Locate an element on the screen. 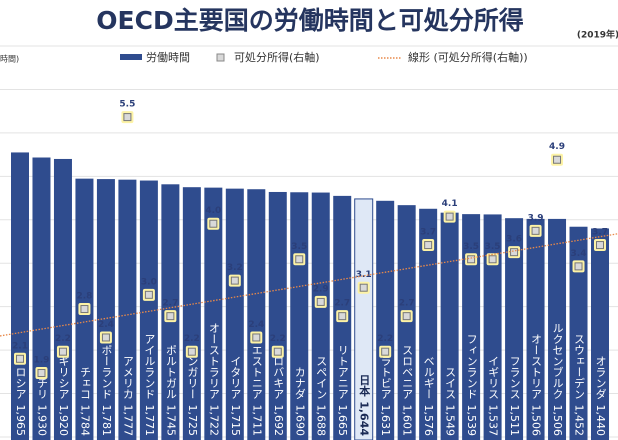  bar-value-label: 1,692 is located at coordinates (278, 421).